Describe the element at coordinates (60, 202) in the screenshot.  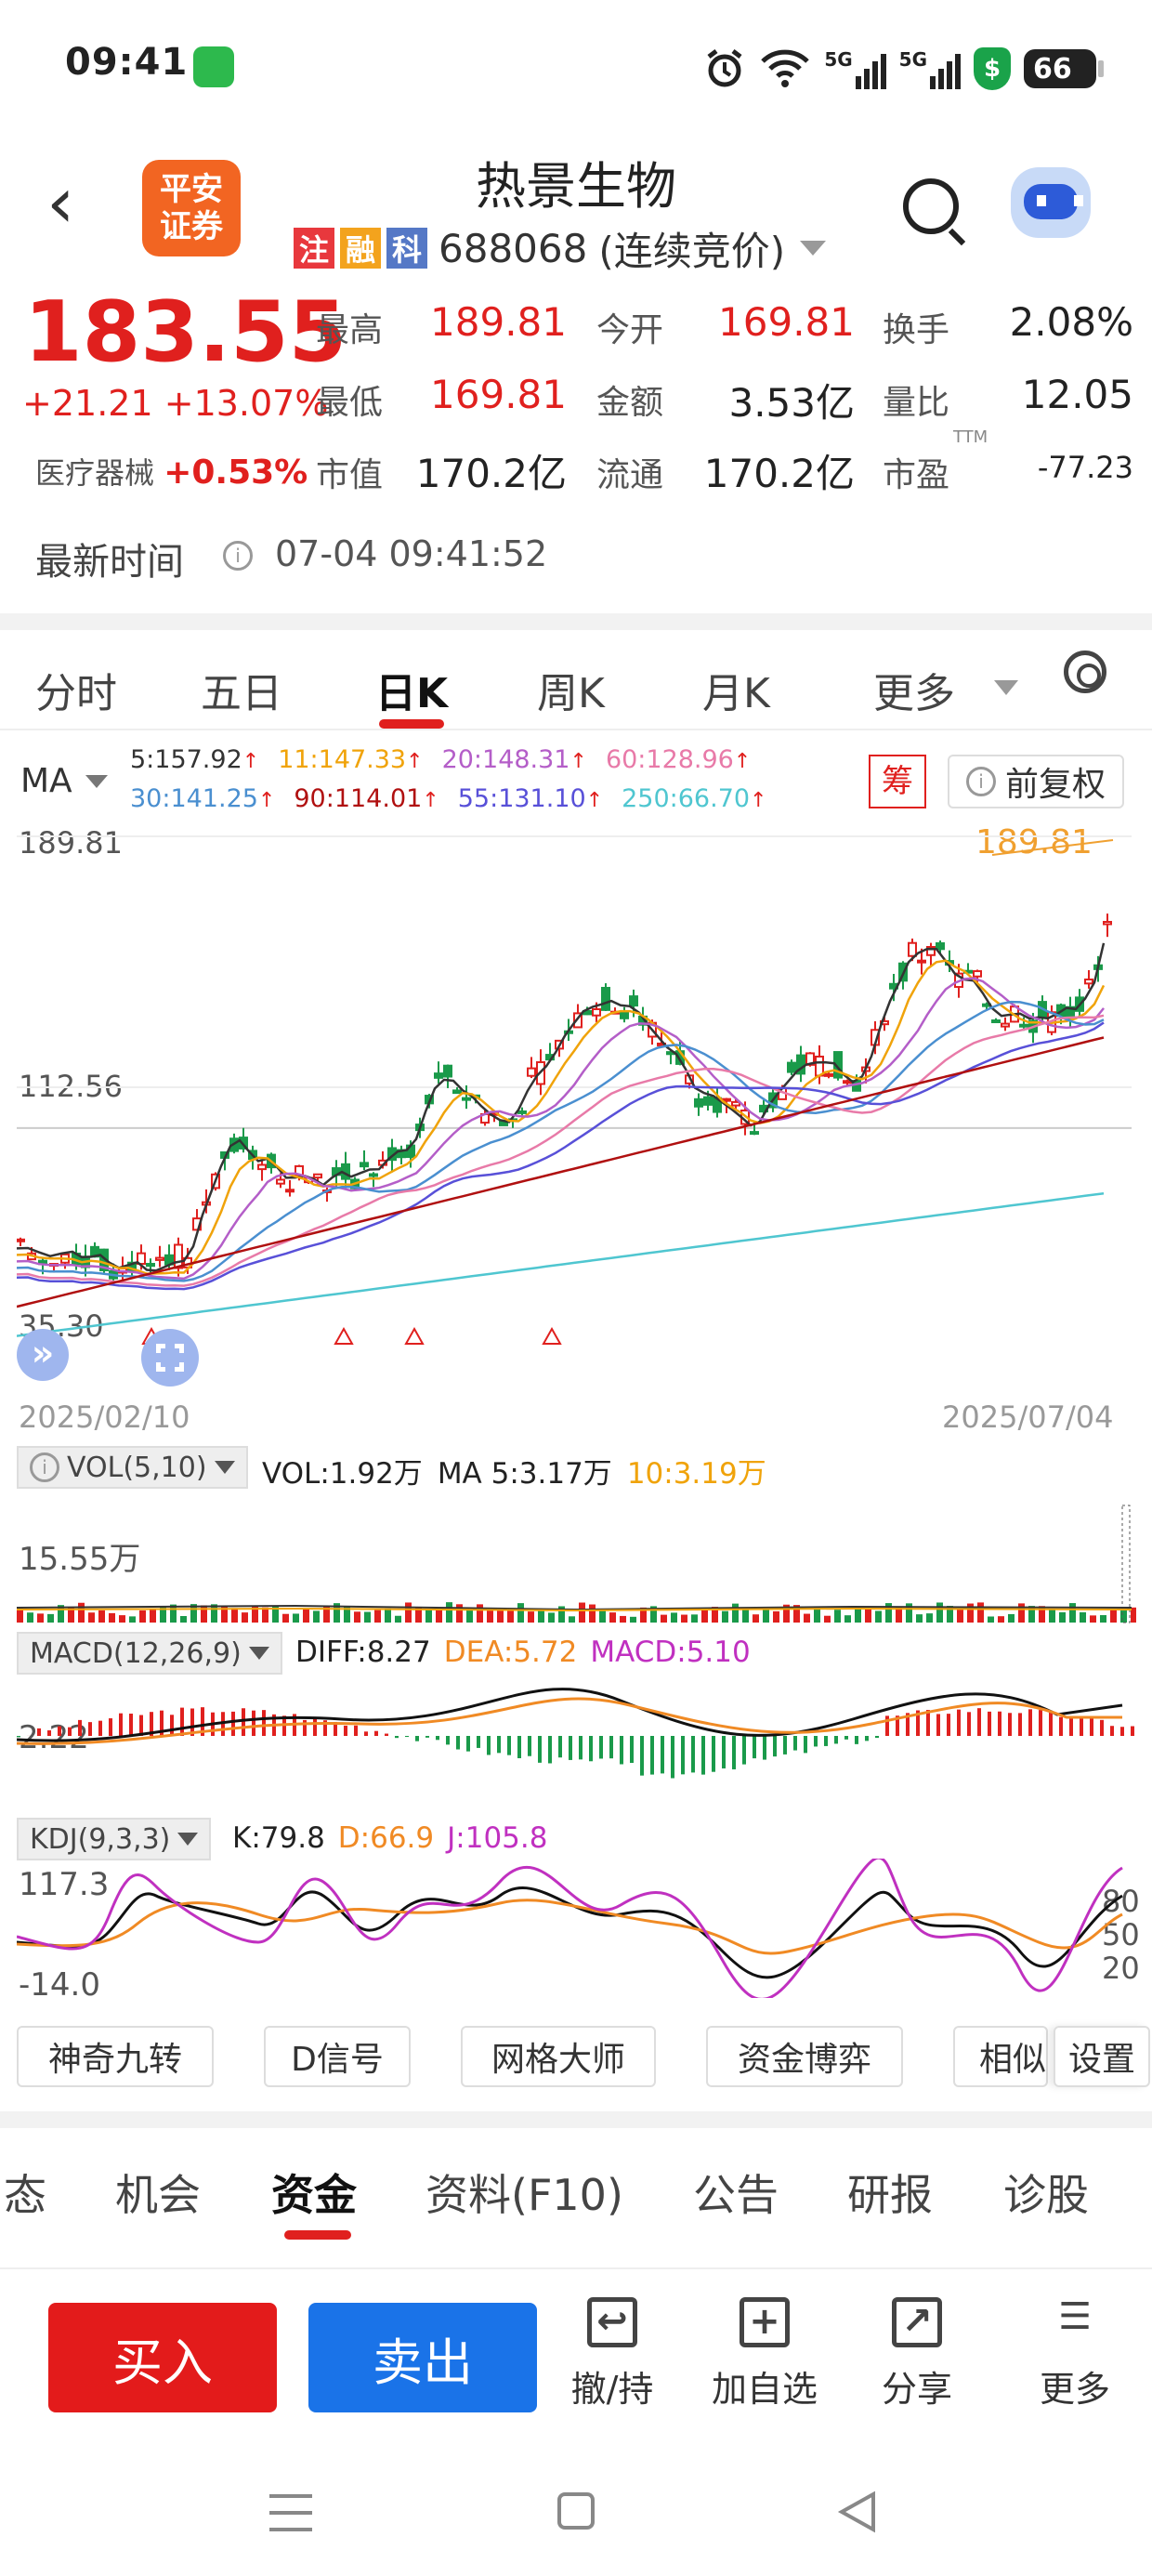
I see `back-chevron-icon: ‹` at that location.